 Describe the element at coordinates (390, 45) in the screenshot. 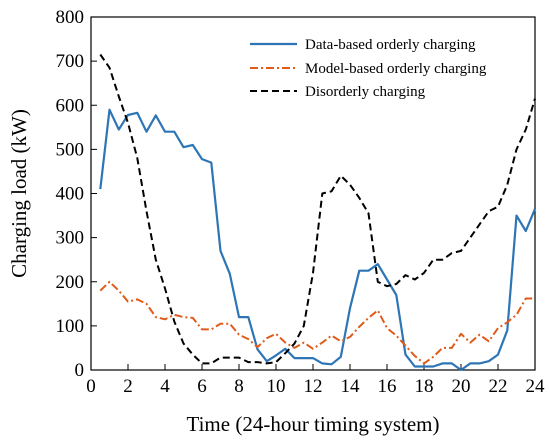

I see `legend-label-data-based: Data-based orderly charging` at that location.